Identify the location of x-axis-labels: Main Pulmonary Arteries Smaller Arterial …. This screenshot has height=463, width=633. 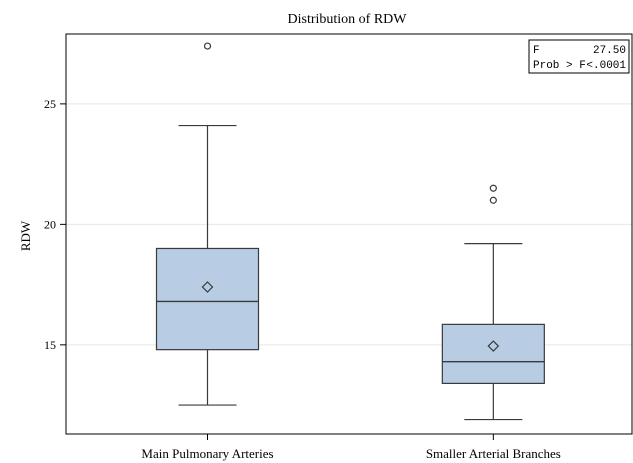
(351, 447).